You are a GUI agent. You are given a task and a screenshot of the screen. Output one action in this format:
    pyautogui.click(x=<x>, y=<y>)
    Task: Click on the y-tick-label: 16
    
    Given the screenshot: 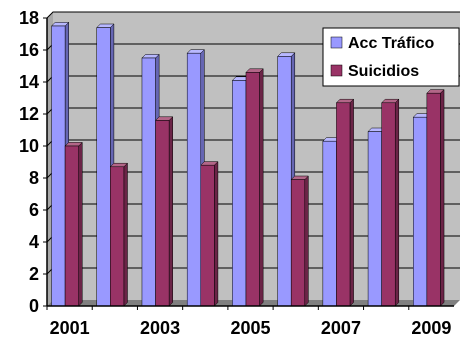 What is the action you would take?
    pyautogui.click(x=29, y=50)
    